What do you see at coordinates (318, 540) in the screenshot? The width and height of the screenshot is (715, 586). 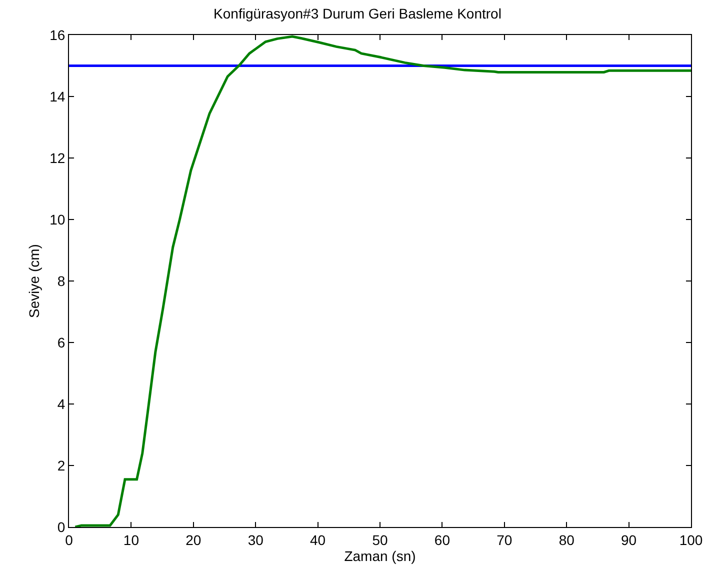 I see `x-tick-label: 40` at bounding box center [318, 540].